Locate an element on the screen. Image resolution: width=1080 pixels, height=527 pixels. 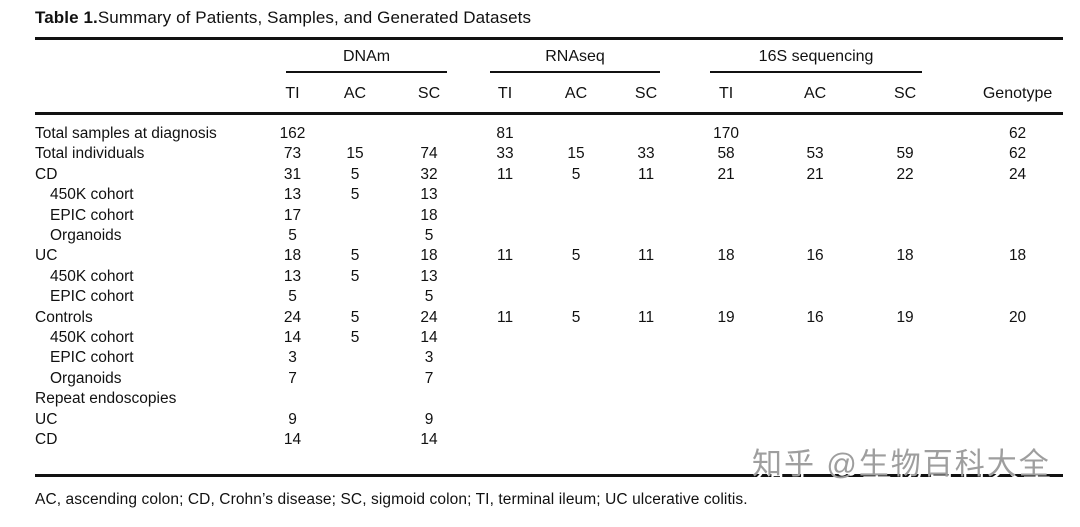
table-row: UC 18 5 18 11 5 11 18 16 18 18 is located at coordinates (549, 256).